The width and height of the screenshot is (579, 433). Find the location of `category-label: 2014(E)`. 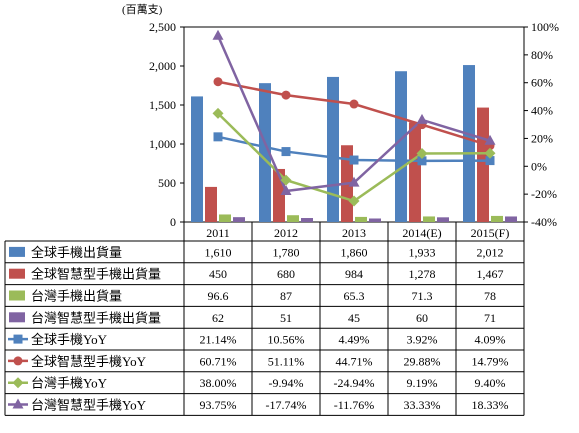

category-label: 2014(E) is located at coordinates (421, 233).